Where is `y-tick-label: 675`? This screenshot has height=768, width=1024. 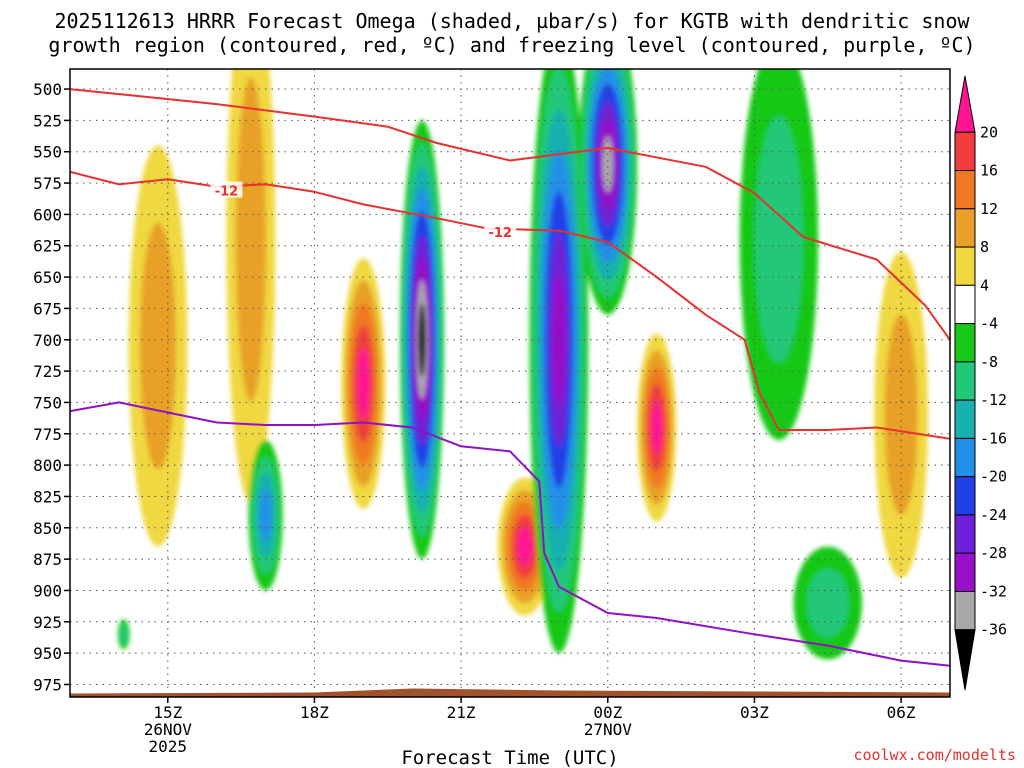 y-tick-label: 675 is located at coordinates (47, 308).